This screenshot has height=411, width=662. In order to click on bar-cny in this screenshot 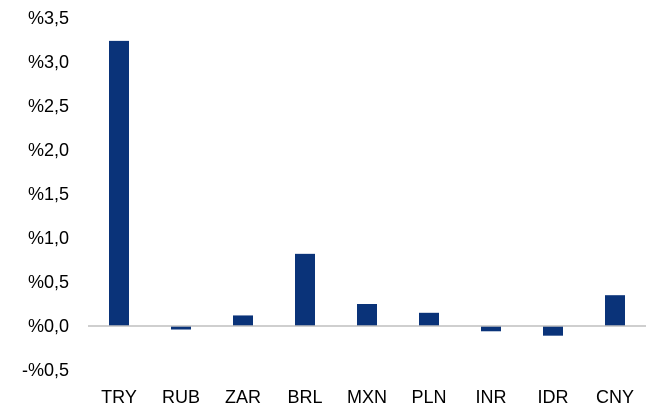, I will do `click(615, 310)`.